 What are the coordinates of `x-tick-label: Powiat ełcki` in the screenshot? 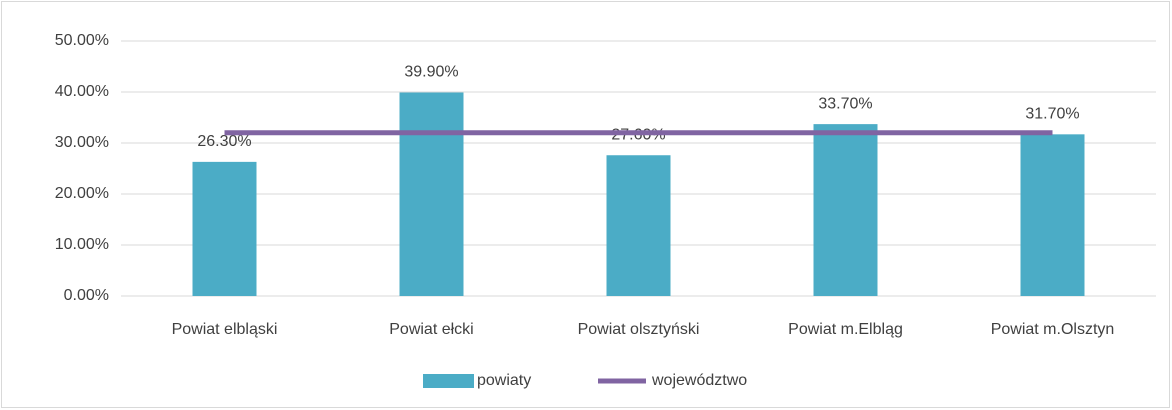 It's located at (431, 329).